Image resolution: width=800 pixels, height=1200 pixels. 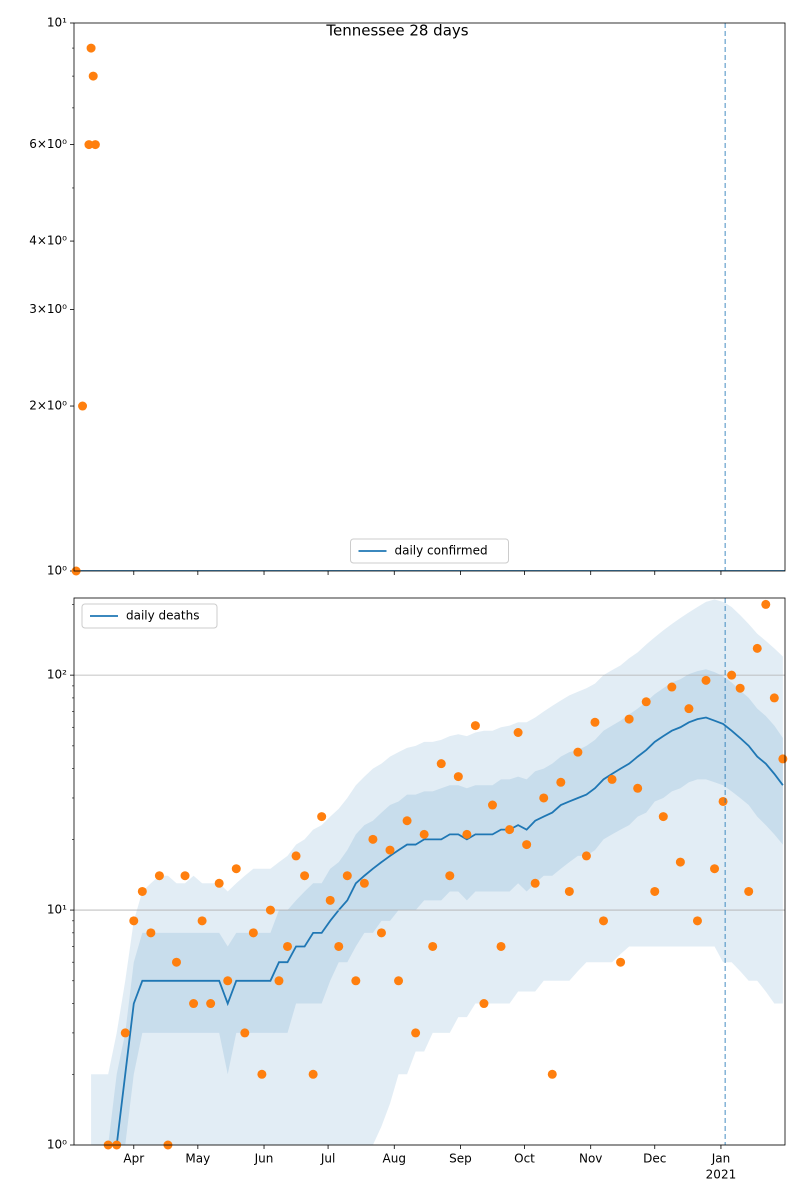 I want to click on legend-label: daily confirmed, so click(x=441, y=551).